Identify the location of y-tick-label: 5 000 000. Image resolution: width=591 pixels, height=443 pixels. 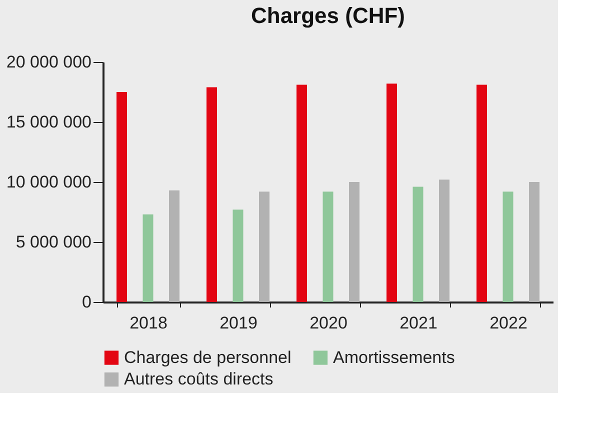
(54, 242).